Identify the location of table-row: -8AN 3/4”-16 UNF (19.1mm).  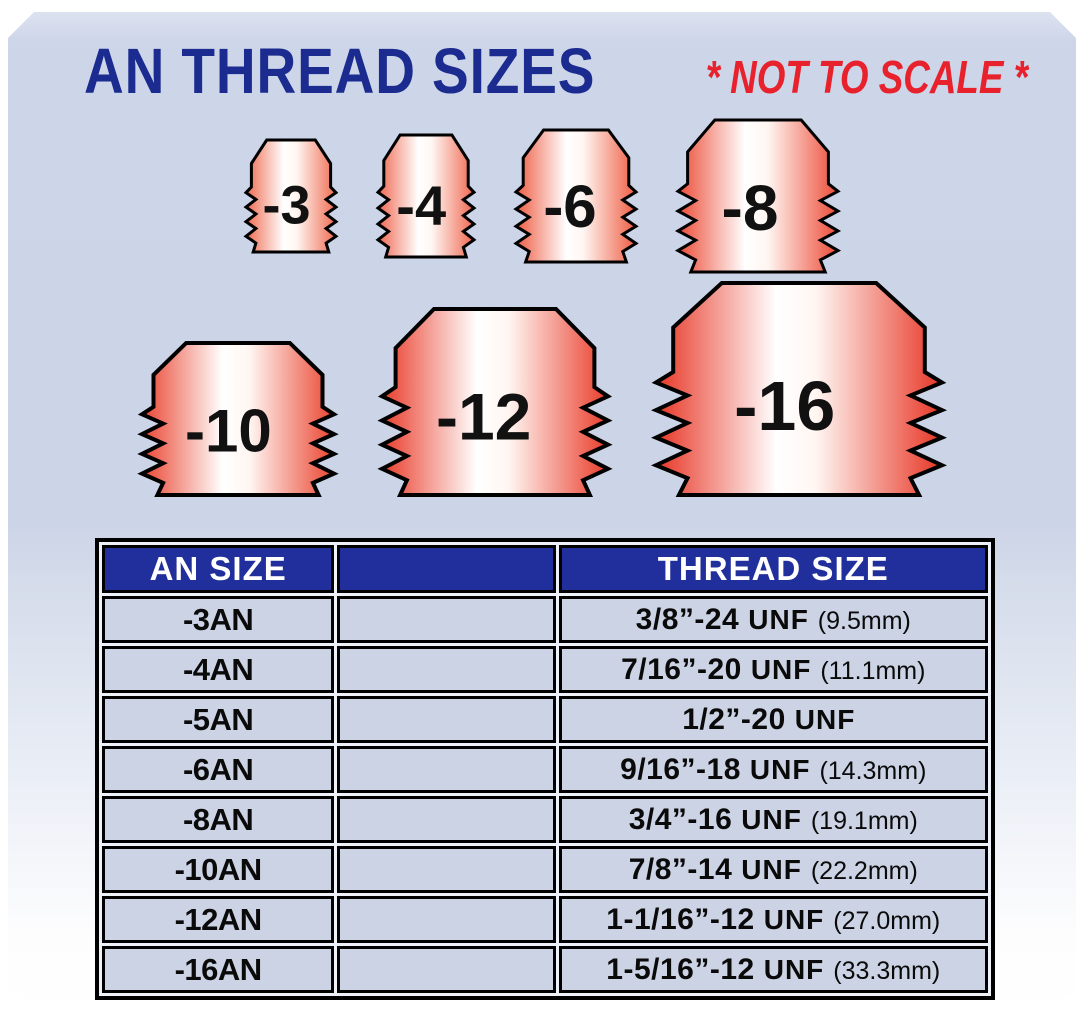
(545, 819).